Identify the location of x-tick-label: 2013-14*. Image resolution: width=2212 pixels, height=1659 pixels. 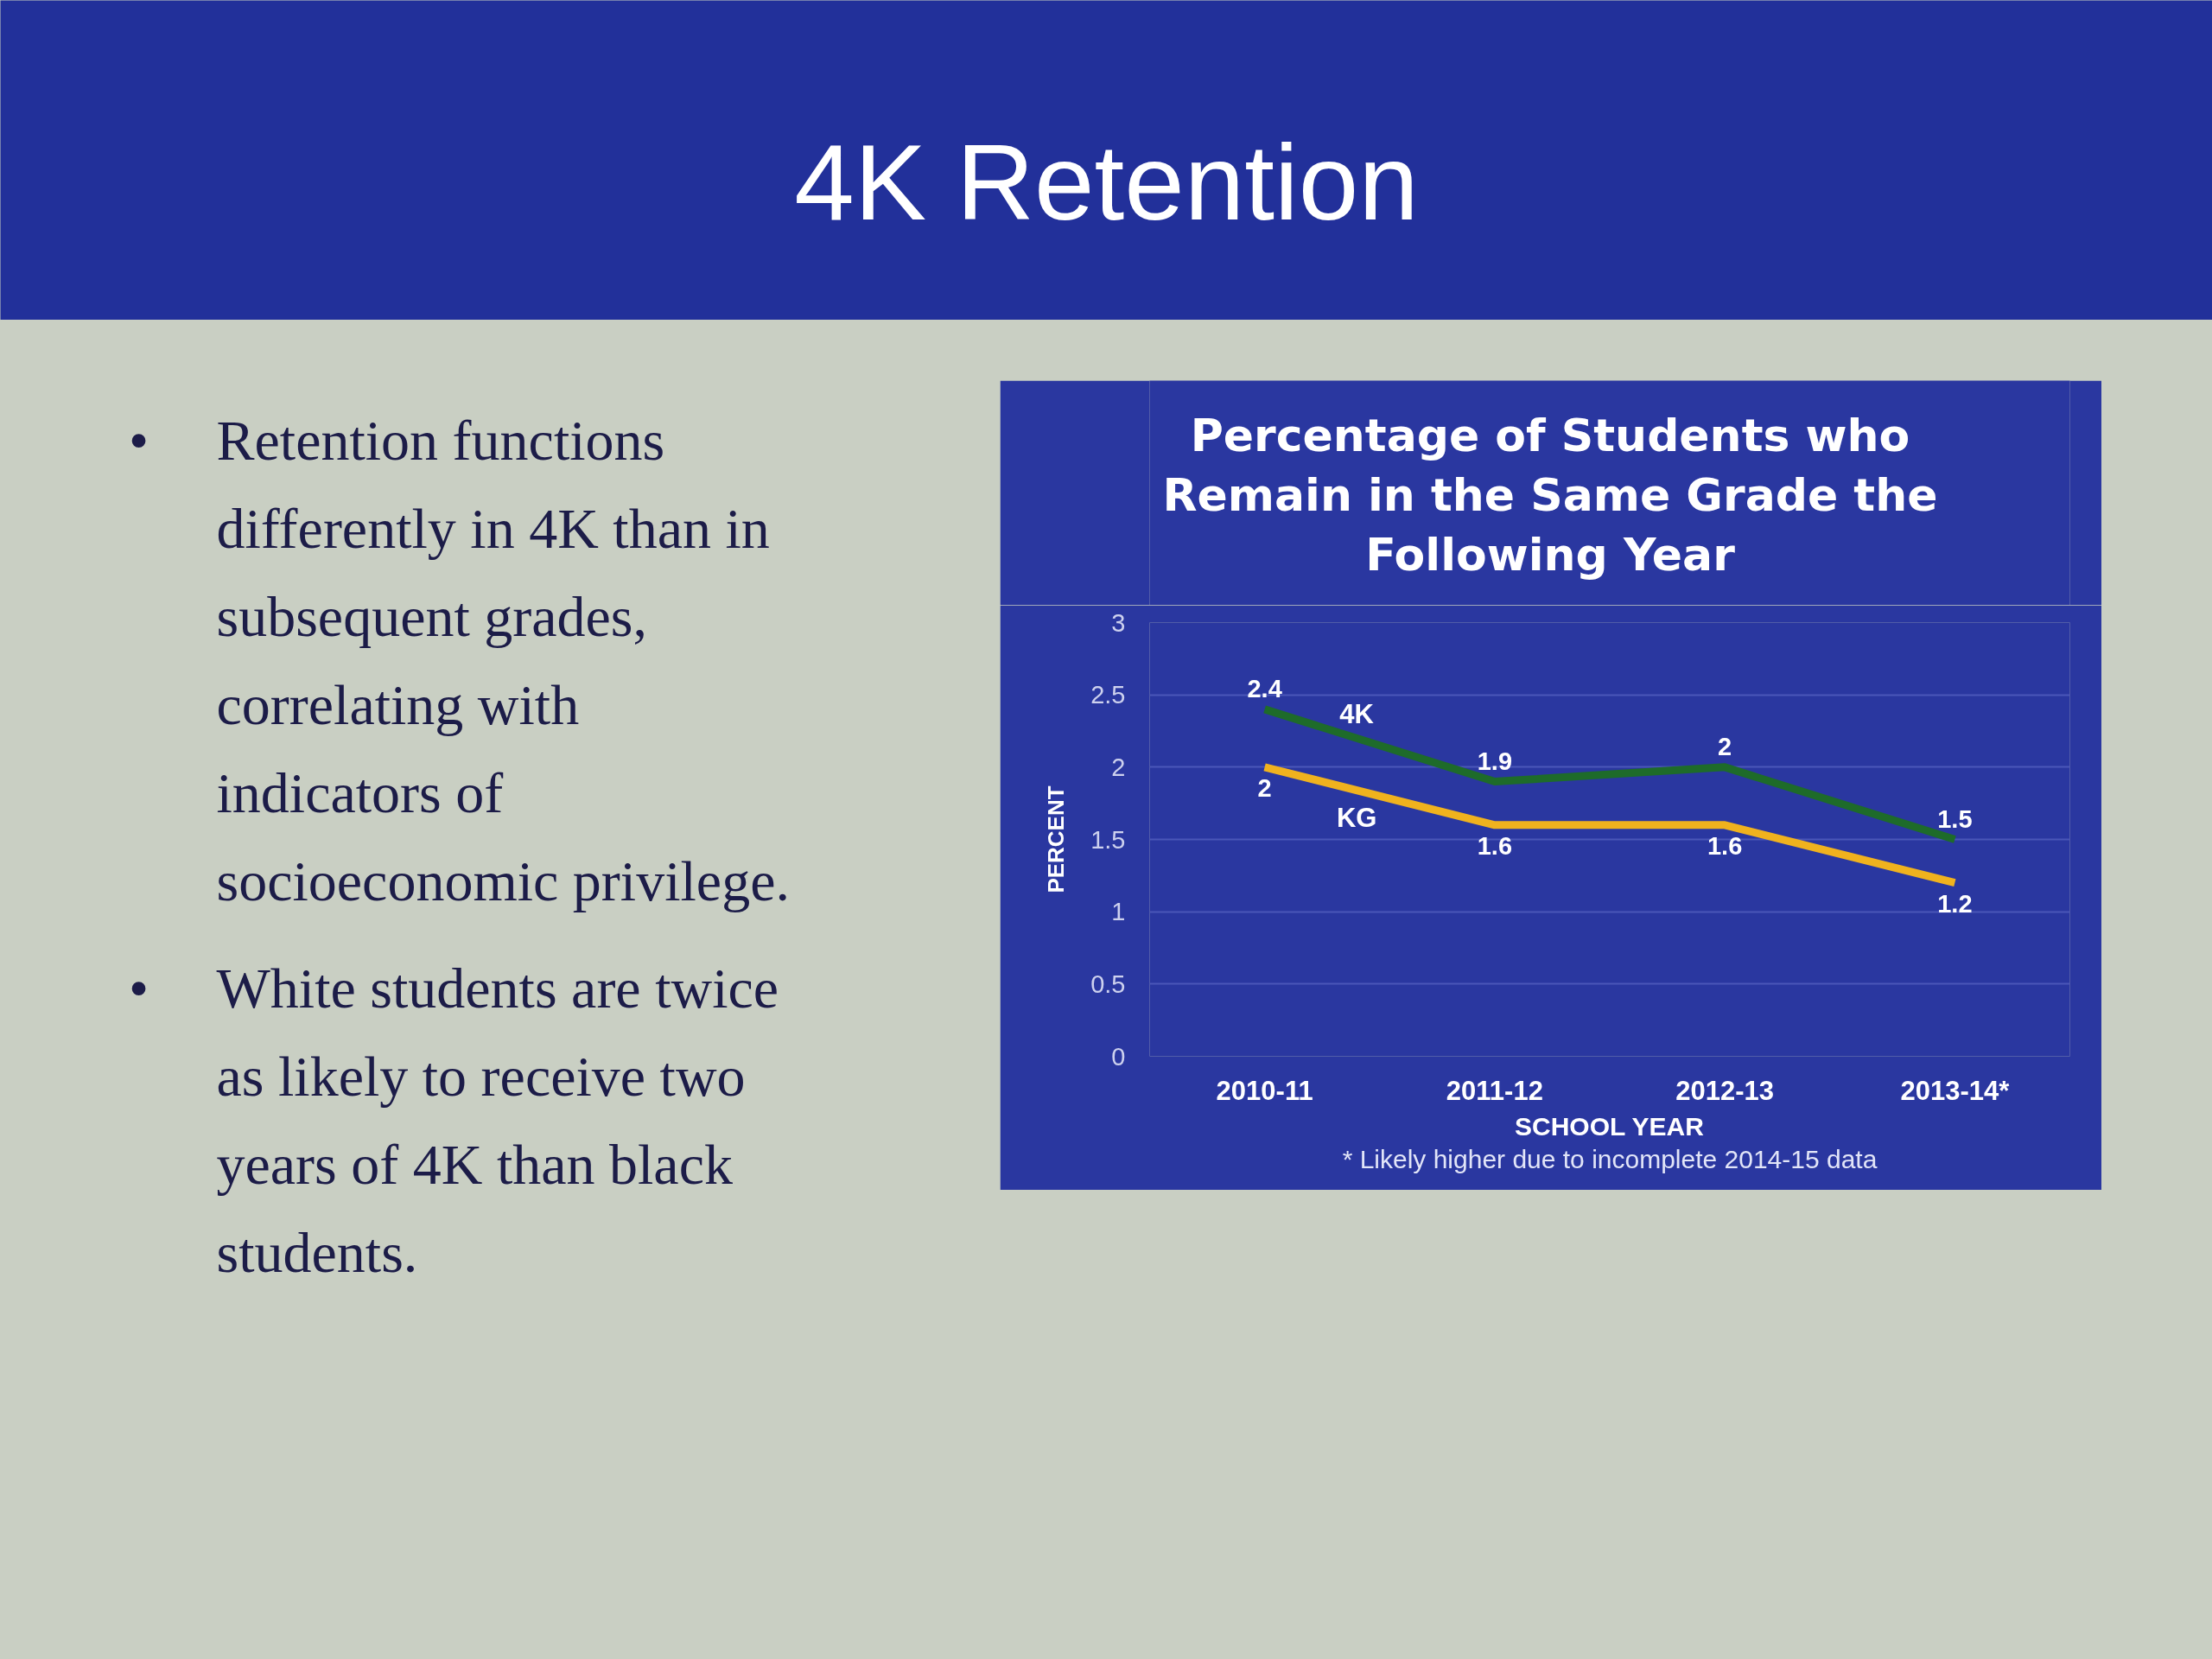
(1955, 1090).